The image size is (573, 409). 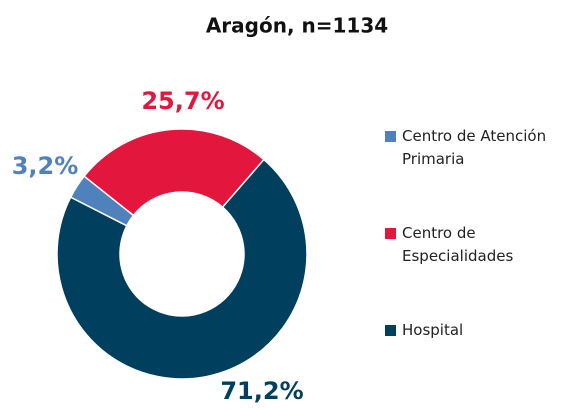 I want to click on data-label: 71,2%, so click(x=261, y=391).